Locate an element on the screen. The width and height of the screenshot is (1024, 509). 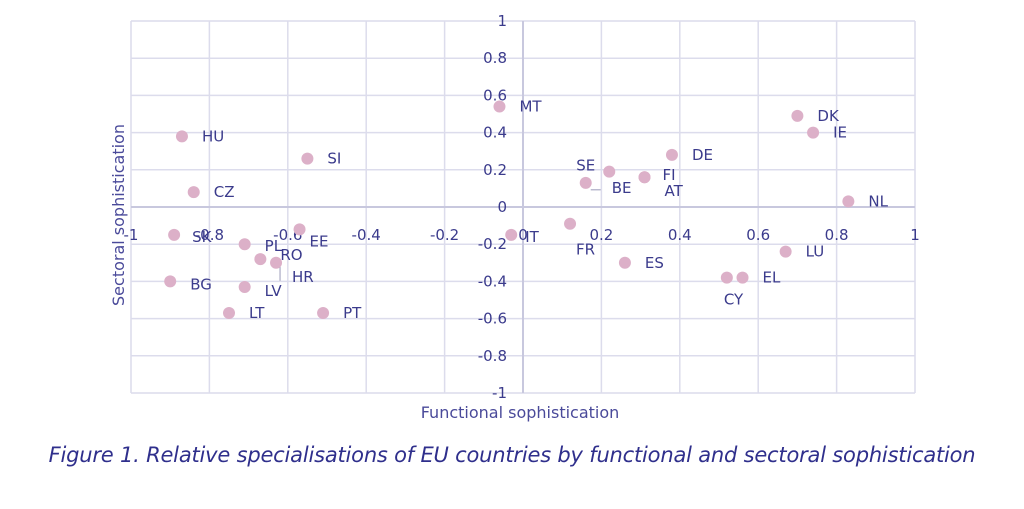
x-tick-label: 0.8 is located at coordinates (837, 235).